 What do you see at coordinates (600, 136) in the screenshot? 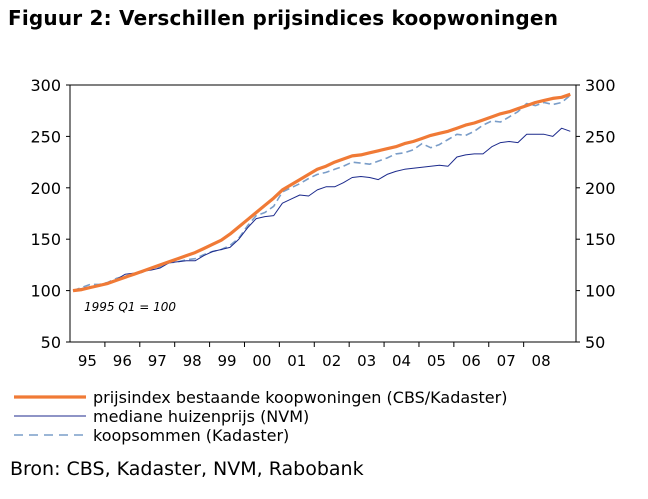
I see `y-tick-label-right: 250` at bounding box center [600, 136].